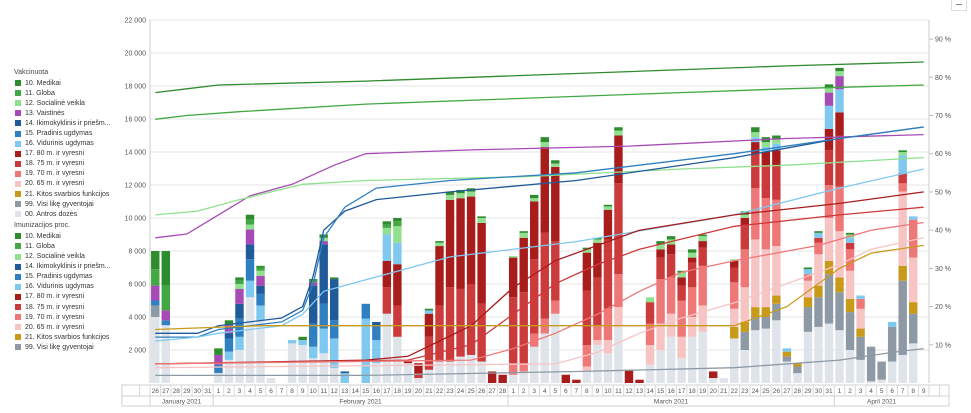 Image resolution: width=971 pixels, height=413 pixels. What do you see at coordinates (66, 214) in the screenshot?
I see `legend-item: 00. Antros dozės` at bounding box center [66, 214].